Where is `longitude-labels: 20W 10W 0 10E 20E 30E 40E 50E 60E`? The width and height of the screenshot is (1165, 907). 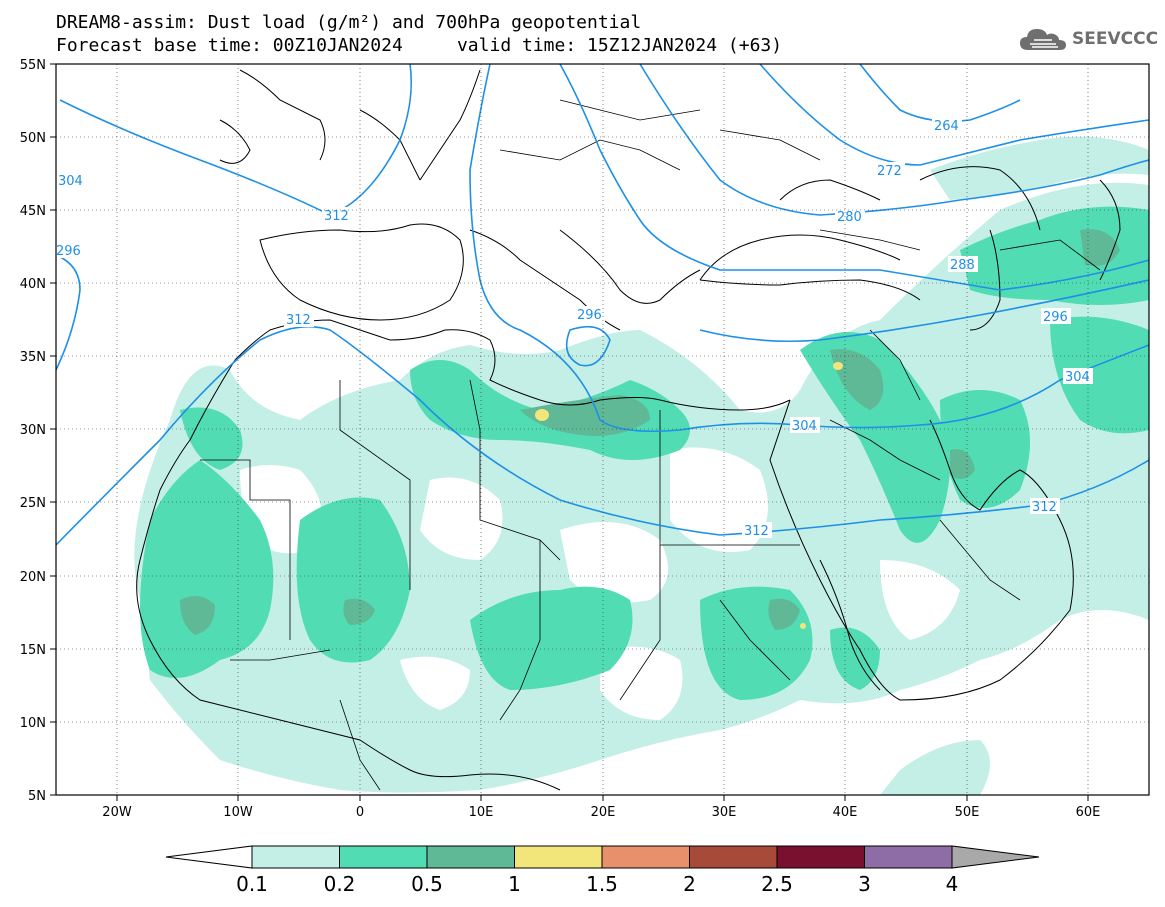 longitude-labels: 20W 10W 0 10E 20E 30E 40E 50E 60E is located at coordinates (601, 812).